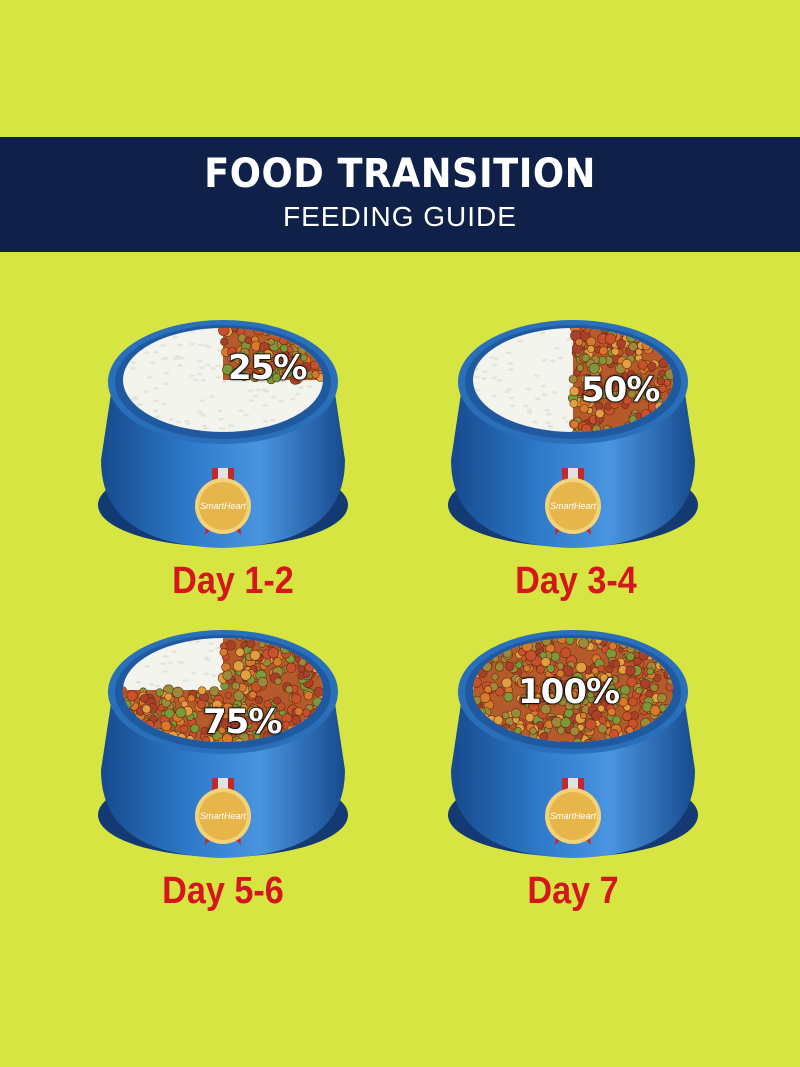 The image size is (800, 1067). Describe the element at coordinates (569, 692) in the screenshot. I see `percentage-label: 100%` at that location.